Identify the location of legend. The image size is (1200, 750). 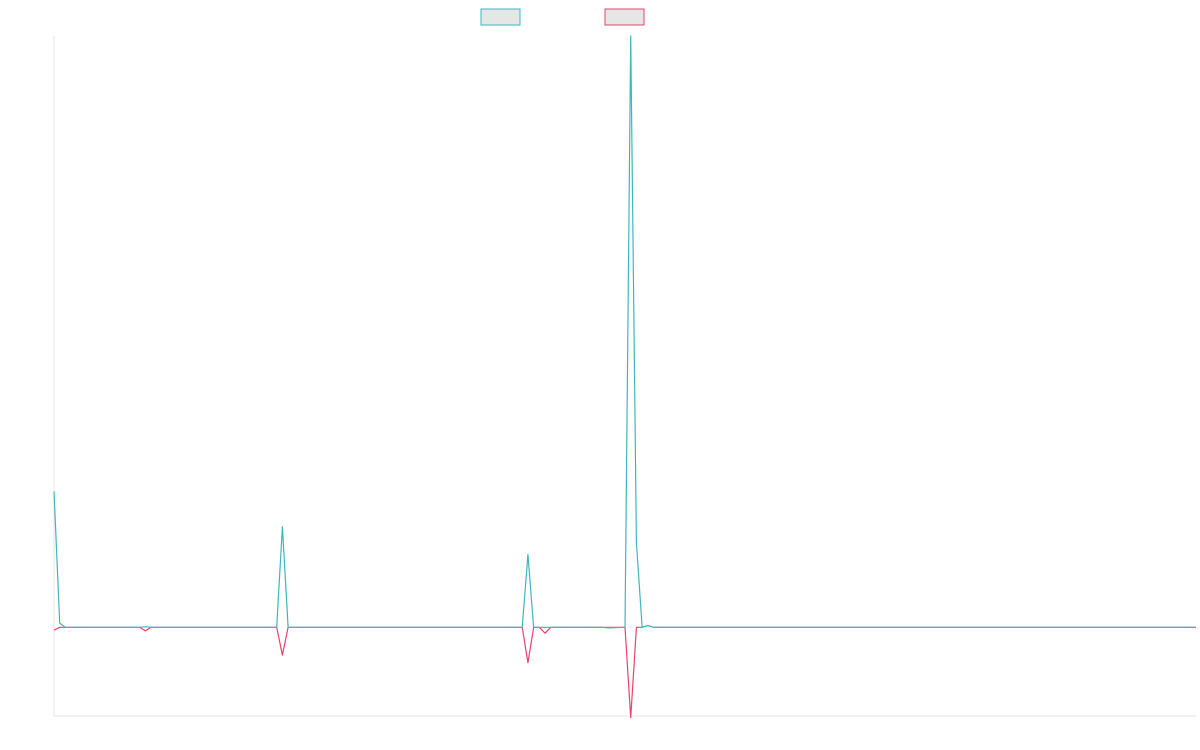
(562, 17).